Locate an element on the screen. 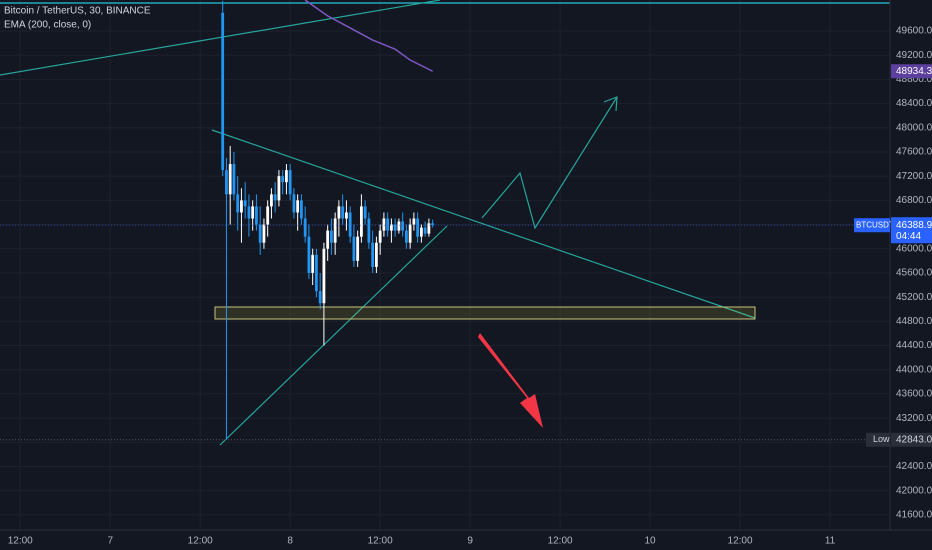 This screenshot has height=550, width=932. ema-tag-label: 48934.34 is located at coordinates (914, 71).